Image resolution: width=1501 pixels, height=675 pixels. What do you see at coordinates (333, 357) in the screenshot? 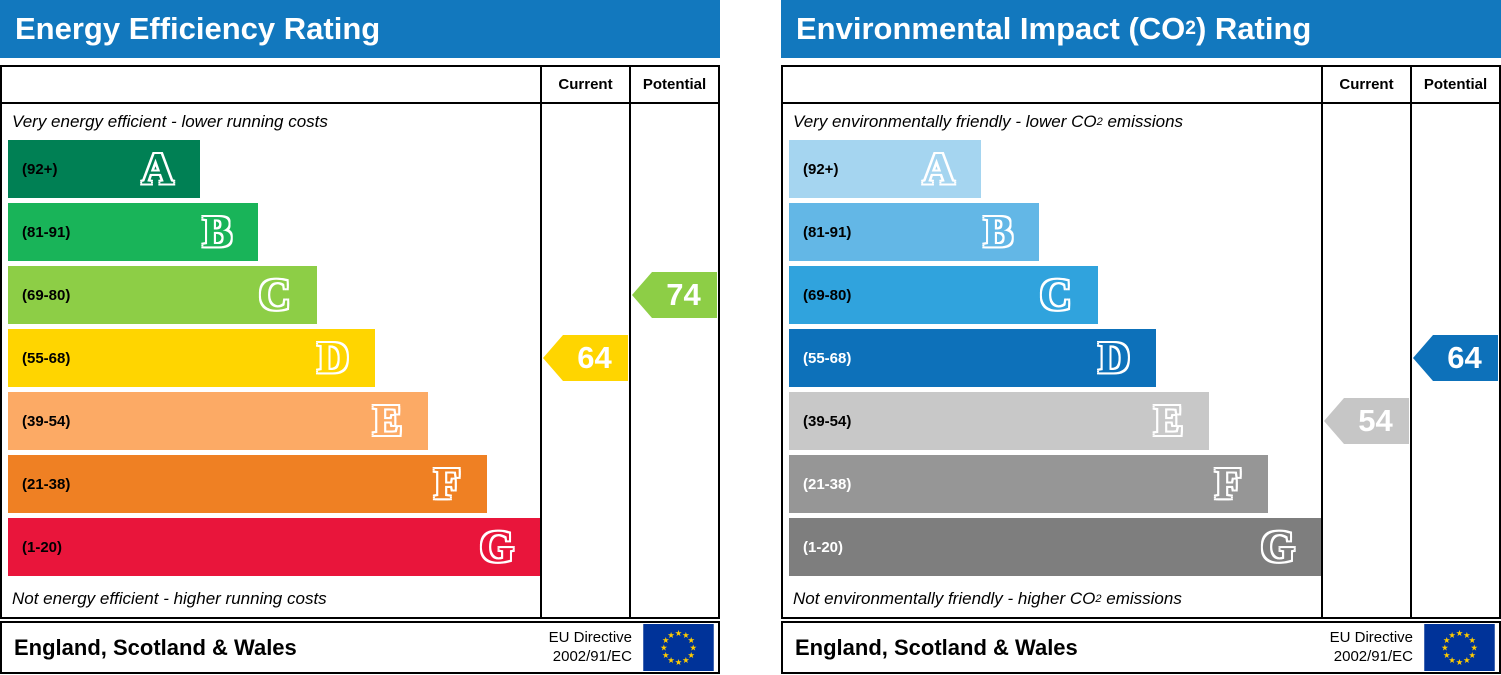
I see `band-letter: D` at bounding box center [333, 357].